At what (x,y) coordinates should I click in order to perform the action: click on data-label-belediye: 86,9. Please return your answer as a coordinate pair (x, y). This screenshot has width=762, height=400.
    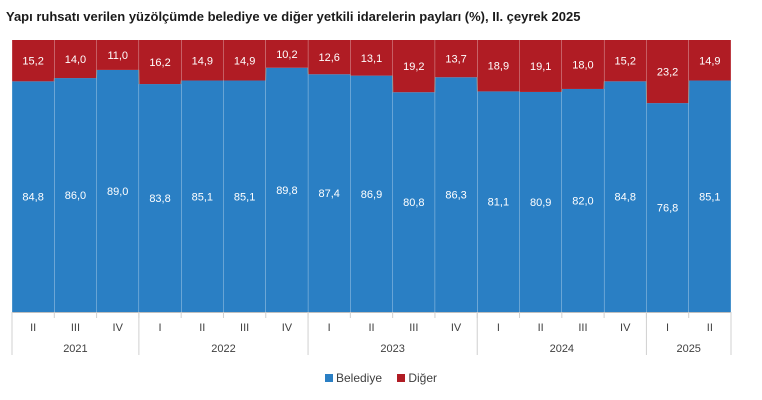
    Looking at the image, I should click on (371, 195).